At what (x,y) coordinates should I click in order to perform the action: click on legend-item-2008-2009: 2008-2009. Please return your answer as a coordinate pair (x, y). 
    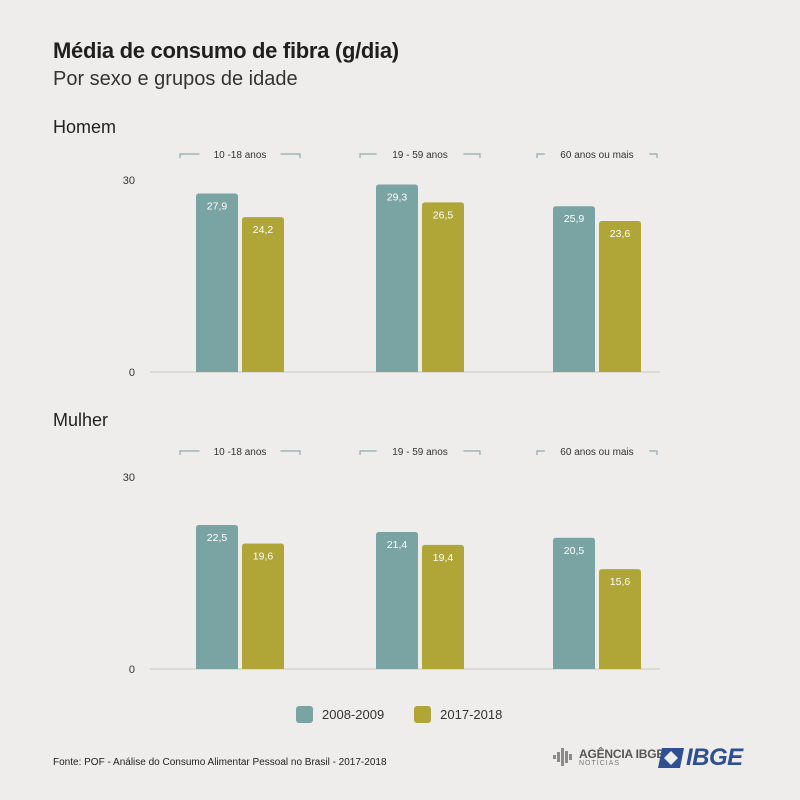
    Looking at the image, I should click on (340, 714).